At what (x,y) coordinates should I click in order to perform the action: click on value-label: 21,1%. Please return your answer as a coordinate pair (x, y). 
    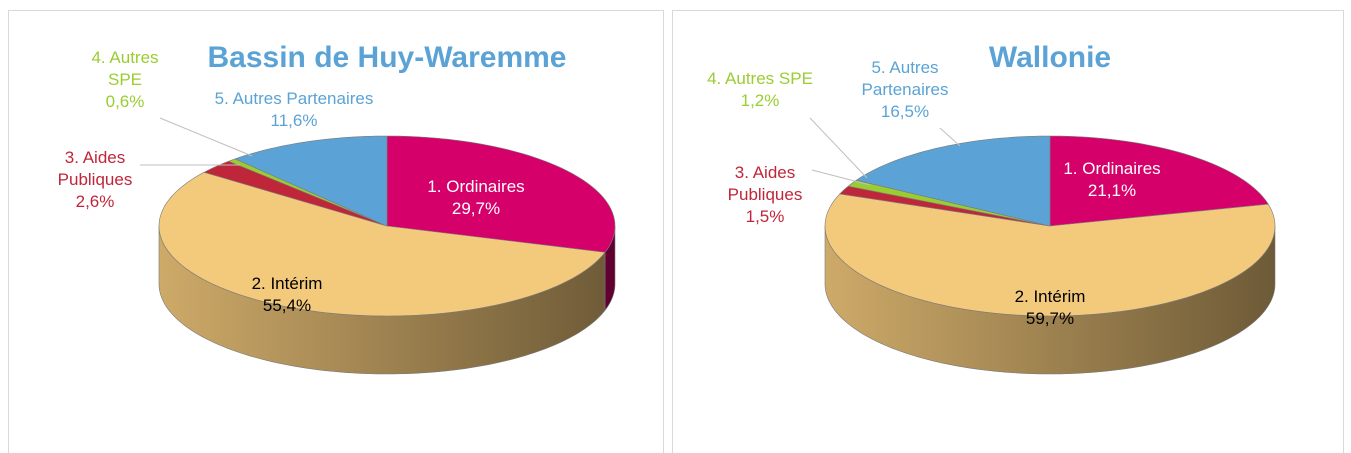
    Looking at the image, I should click on (1112, 190).